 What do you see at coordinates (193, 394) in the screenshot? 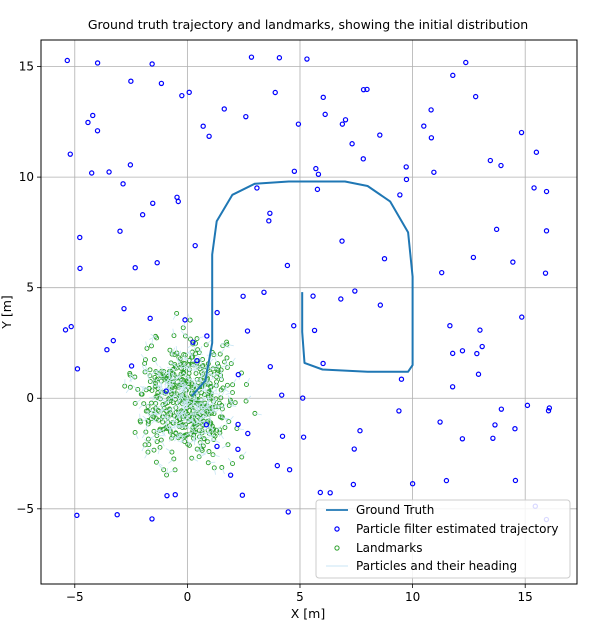
I see `particle-heading-series` at bounding box center [193, 394].